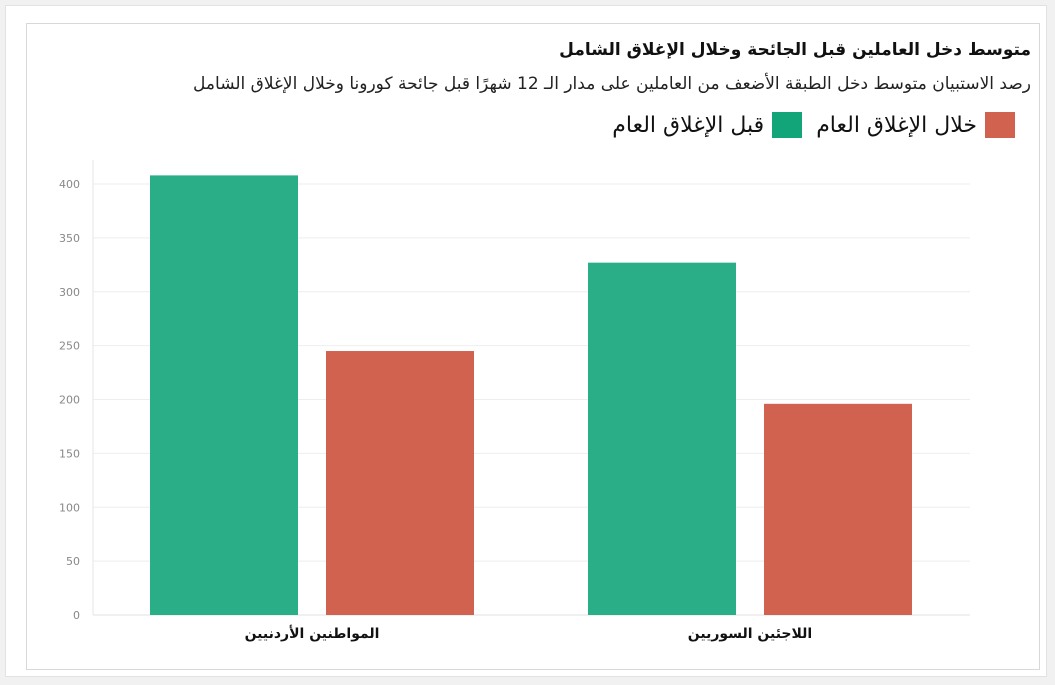 Image resolution: width=1055 pixels, height=685 pixels. Describe the element at coordinates (69, 346) in the screenshot. I see `y-tick-label: 250` at that location.